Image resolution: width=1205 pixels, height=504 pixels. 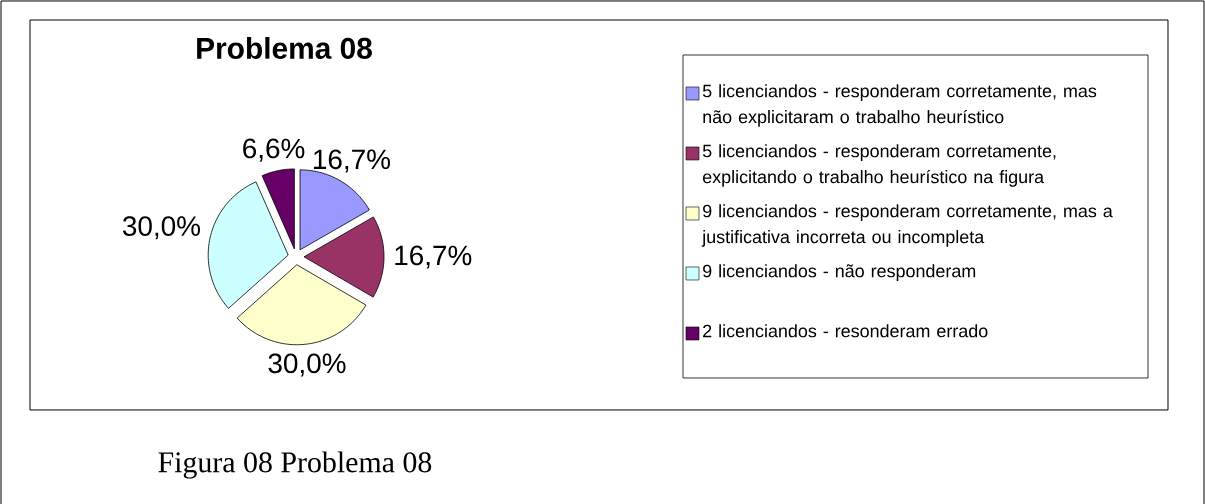 I want to click on legend-label: 9 licenciandos - não responderam, so click(x=839, y=272).